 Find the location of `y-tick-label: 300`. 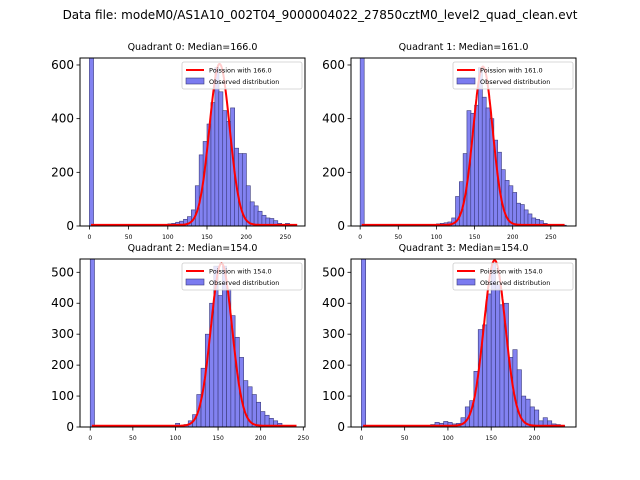

y-tick-label: 300 is located at coordinates (62, 334).